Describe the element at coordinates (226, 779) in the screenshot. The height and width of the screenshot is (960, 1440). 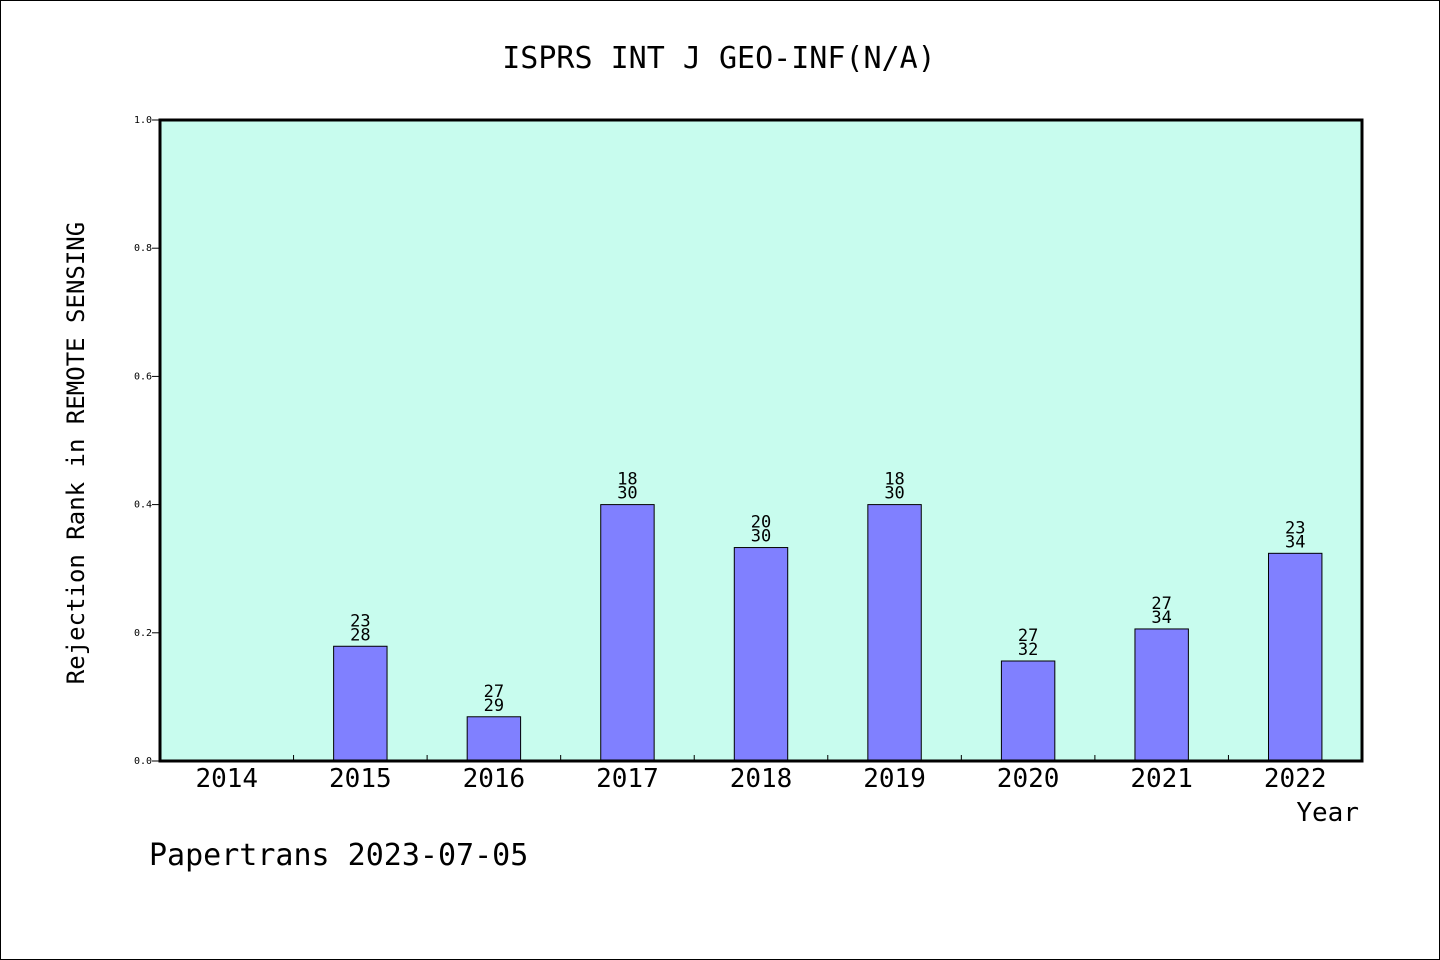
I see `x-tick-label: 2014` at that location.